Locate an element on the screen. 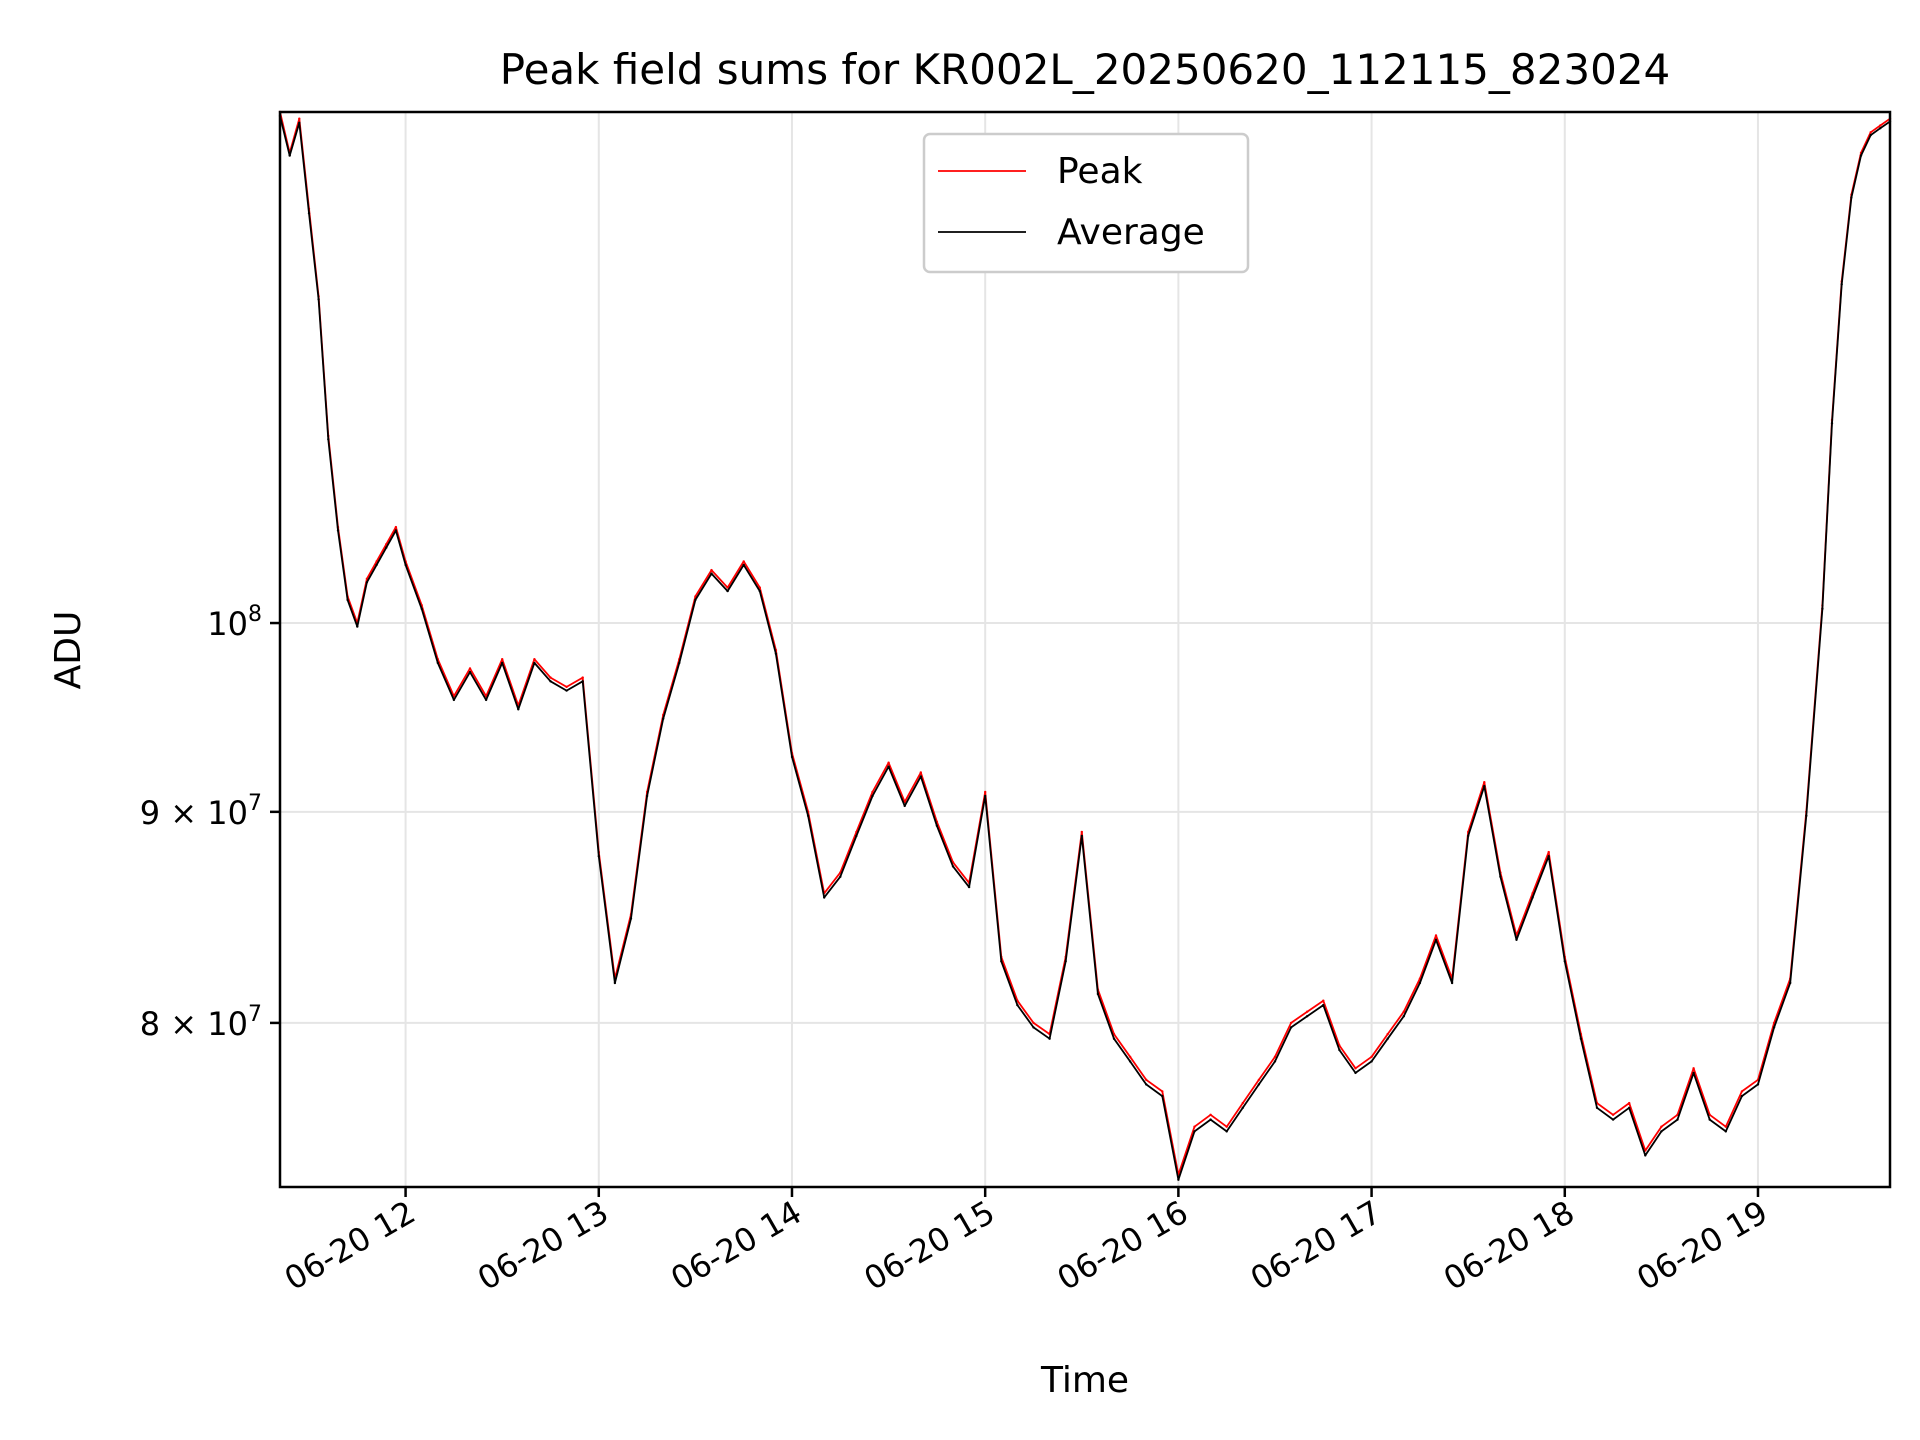 The width and height of the screenshot is (1920, 1440). y-tick-base: 8 × 10 is located at coordinates (194, 1024).